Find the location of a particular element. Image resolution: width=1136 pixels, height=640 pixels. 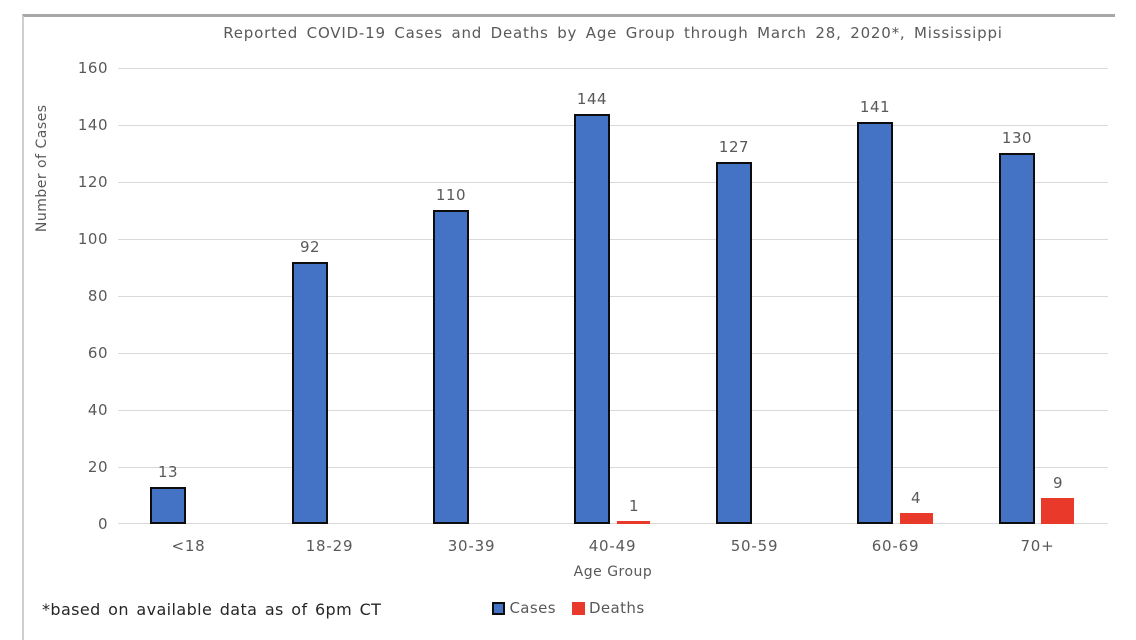

legend: Cases Deaths is located at coordinates (568, 608).